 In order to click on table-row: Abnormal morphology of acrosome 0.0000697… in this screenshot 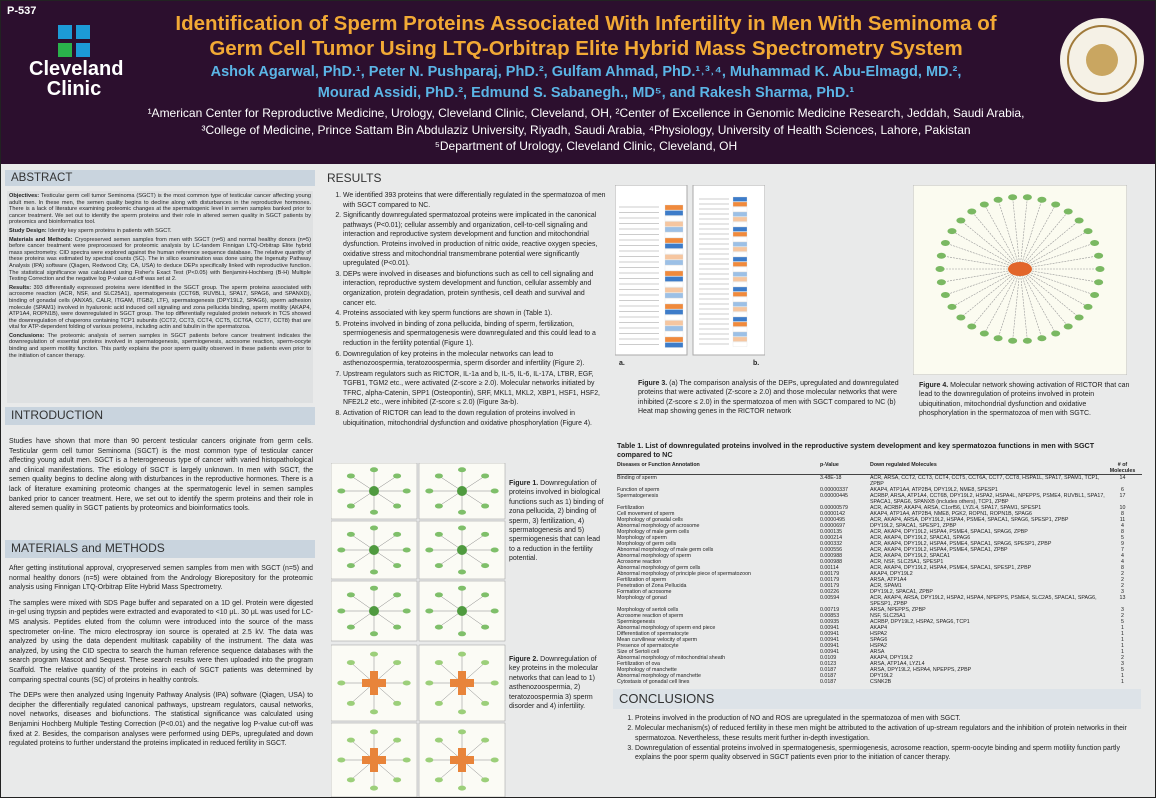, I will do `click(879, 526)`.